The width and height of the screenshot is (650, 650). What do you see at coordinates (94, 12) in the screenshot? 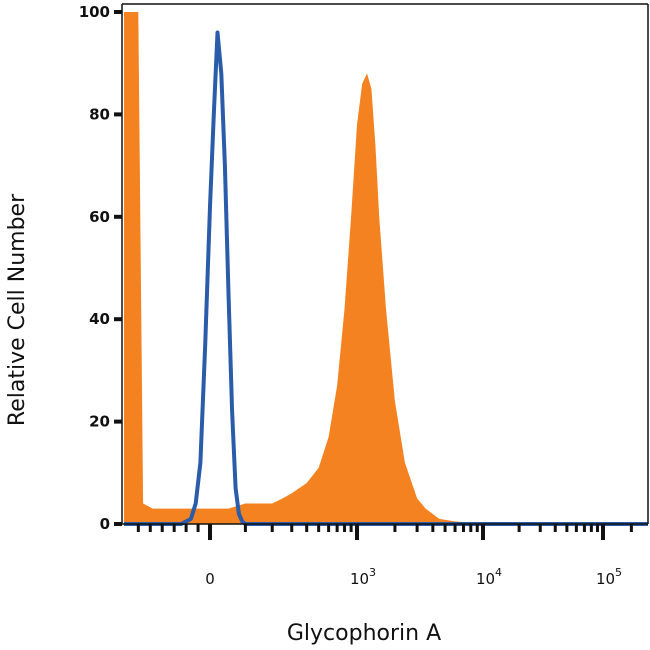
I see `y-tick-label: 100` at bounding box center [94, 12].